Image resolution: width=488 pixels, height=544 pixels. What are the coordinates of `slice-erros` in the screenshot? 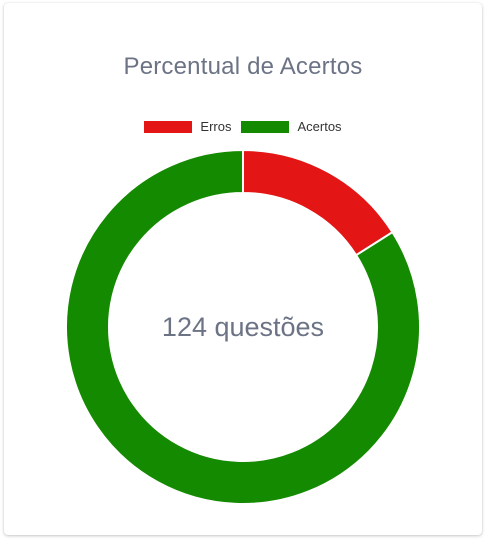 It's located at (317, 202).